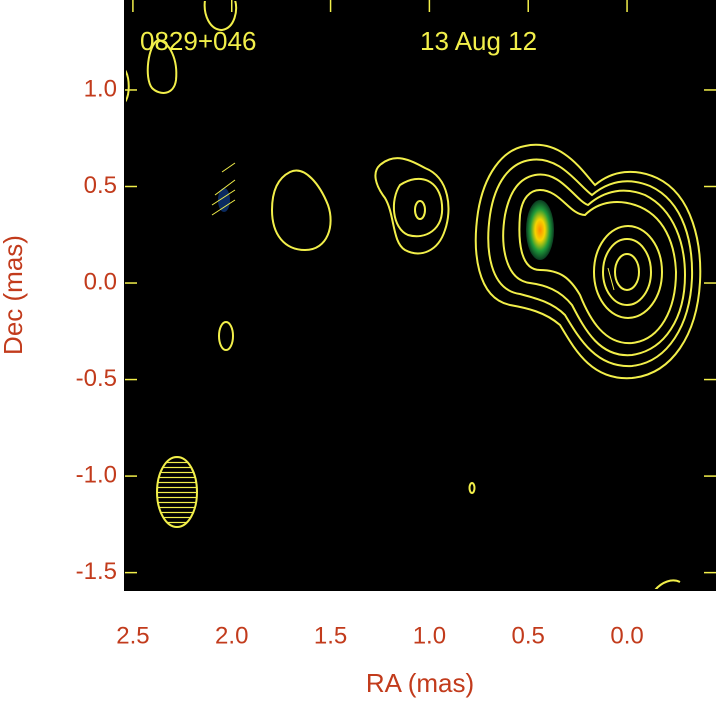  Describe the element at coordinates (198, 41) in the screenshot. I see `source-label: 0829+046` at that location.